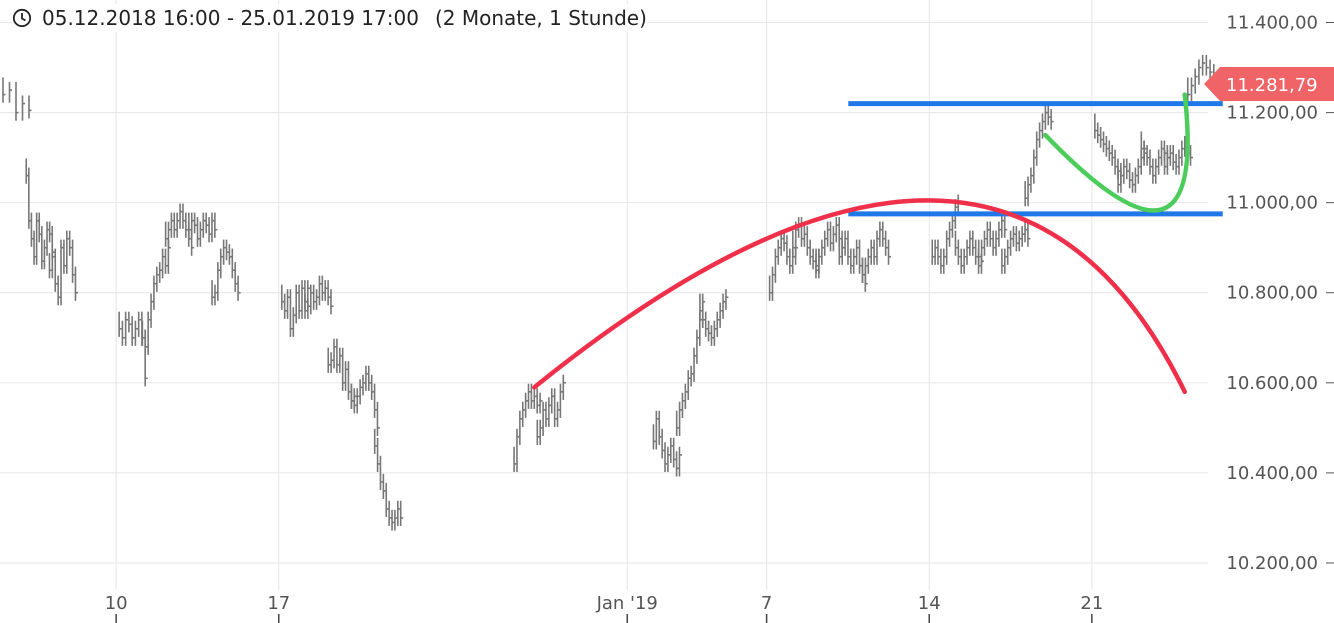 The width and height of the screenshot is (1334, 623). Describe the element at coordinates (1272, 563) in the screenshot. I see `y-tick-label: 10.200,00` at that location.